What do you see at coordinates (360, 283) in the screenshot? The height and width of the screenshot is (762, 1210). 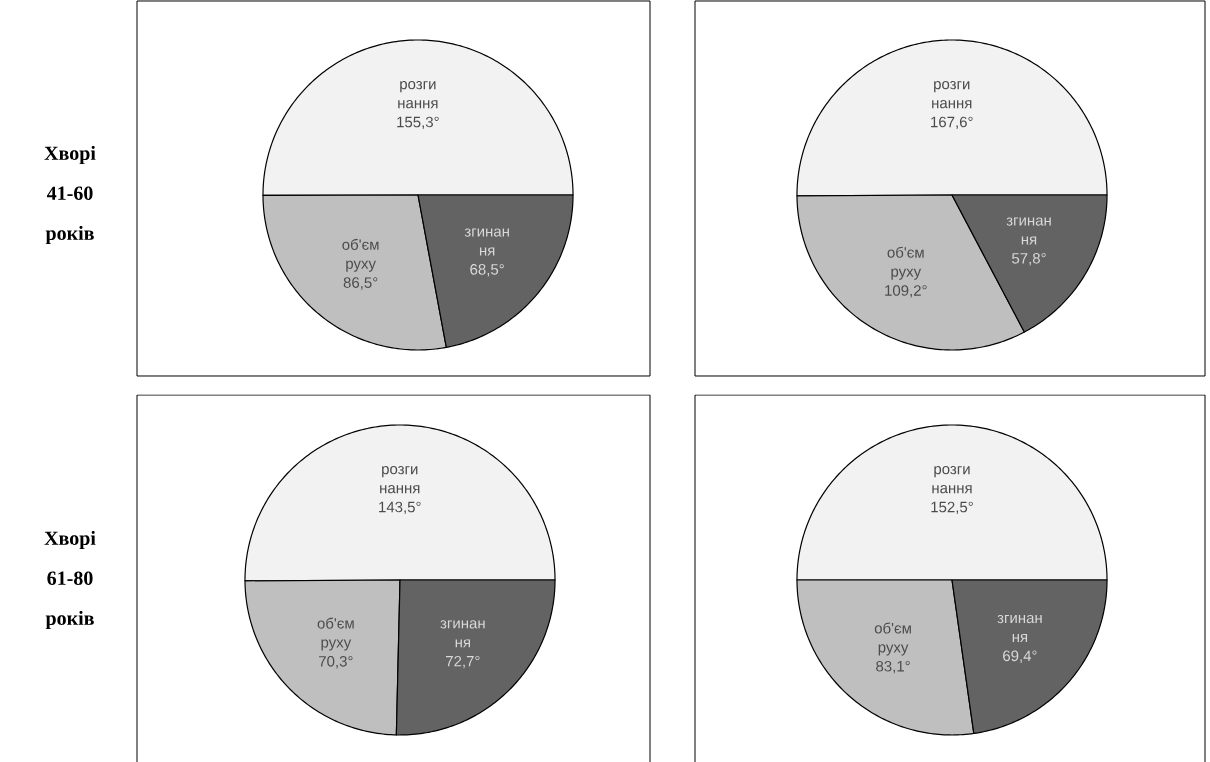 I see `data-label: 86,5°` at bounding box center [360, 283].